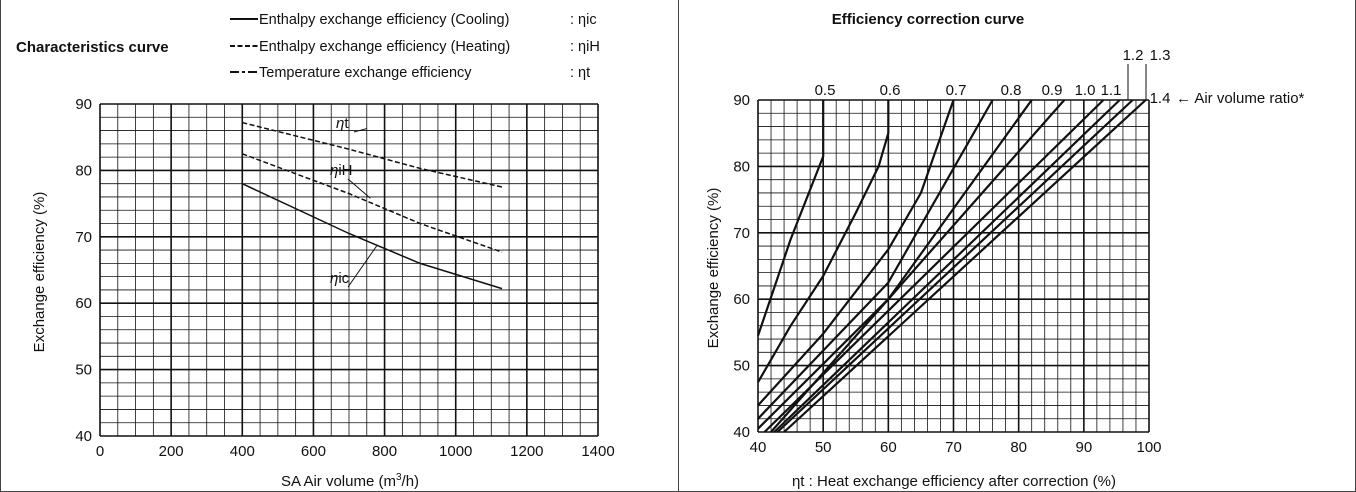 The width and height of the screenshot is (1356, 492). Describe the element at coordinates (741, 166) in the screenshot. I see `right-y-tick-label: 80` at that location.